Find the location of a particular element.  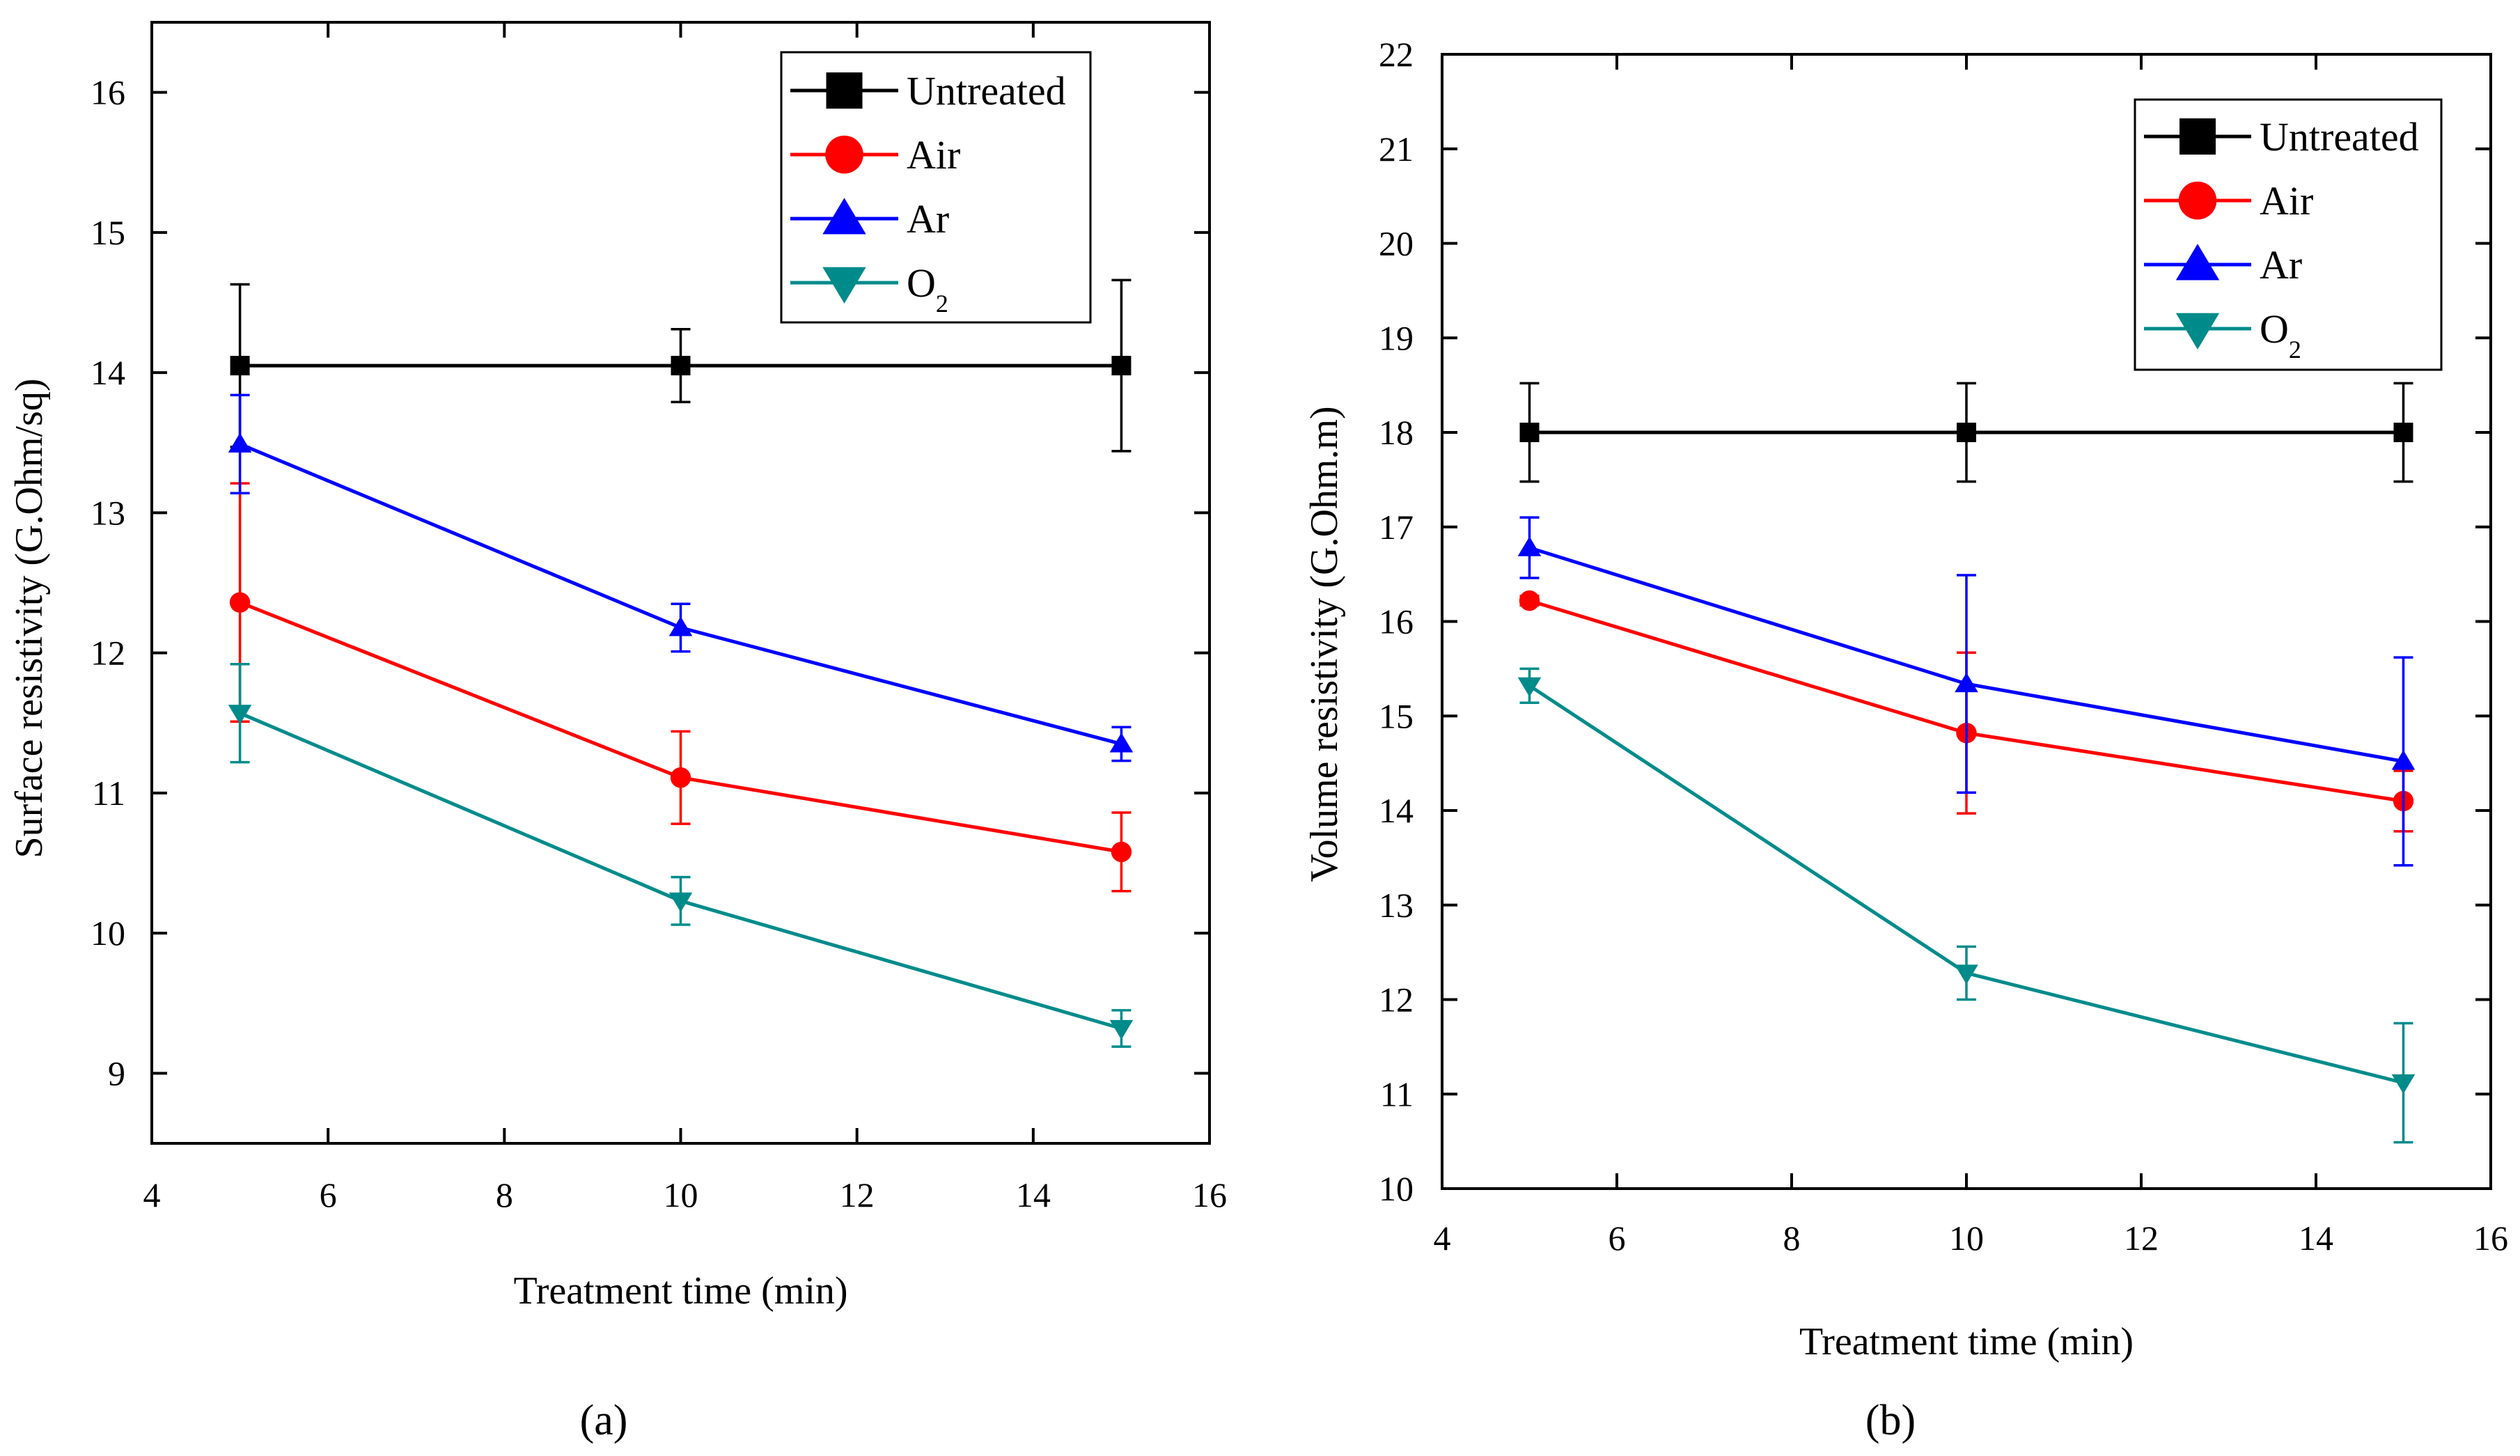

panel-label: (a) is located at coordinates (604, 1420).